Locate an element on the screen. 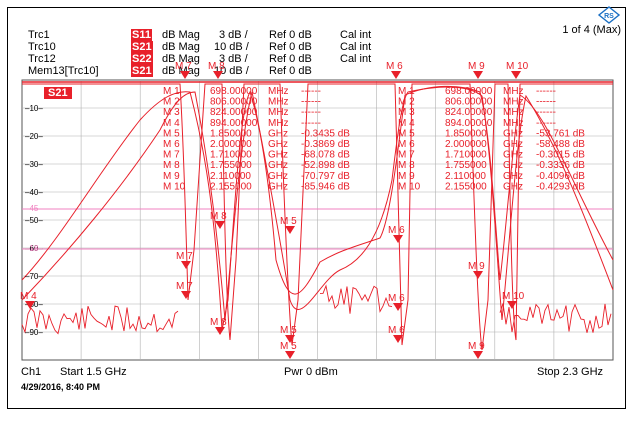  param-box-3: S22 is located at coordinates (142, 59).